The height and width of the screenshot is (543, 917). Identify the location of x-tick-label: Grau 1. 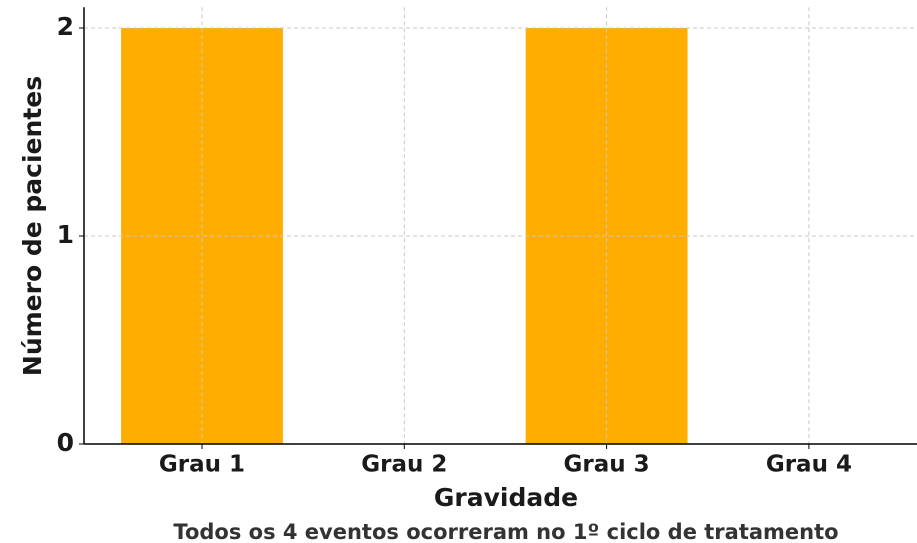
(202, 465).